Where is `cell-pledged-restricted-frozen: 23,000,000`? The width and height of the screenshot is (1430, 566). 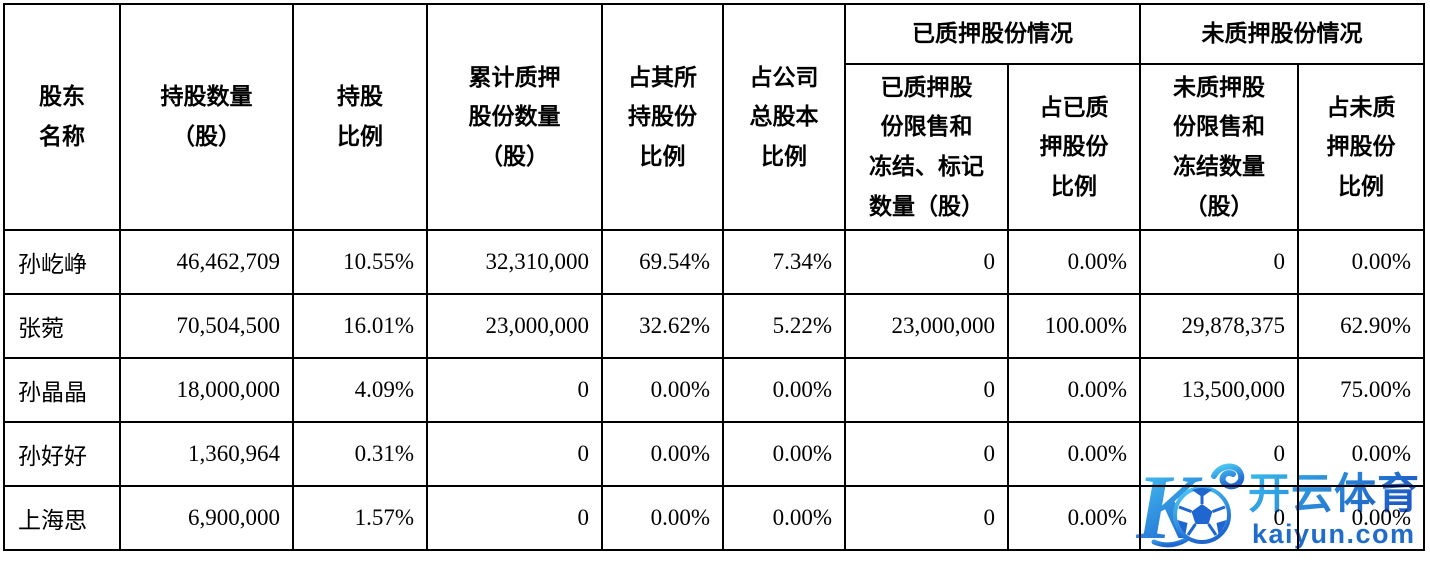 cell-pledged-restricted-frozen: 23,000,000 is located at coordinates (926, 326).